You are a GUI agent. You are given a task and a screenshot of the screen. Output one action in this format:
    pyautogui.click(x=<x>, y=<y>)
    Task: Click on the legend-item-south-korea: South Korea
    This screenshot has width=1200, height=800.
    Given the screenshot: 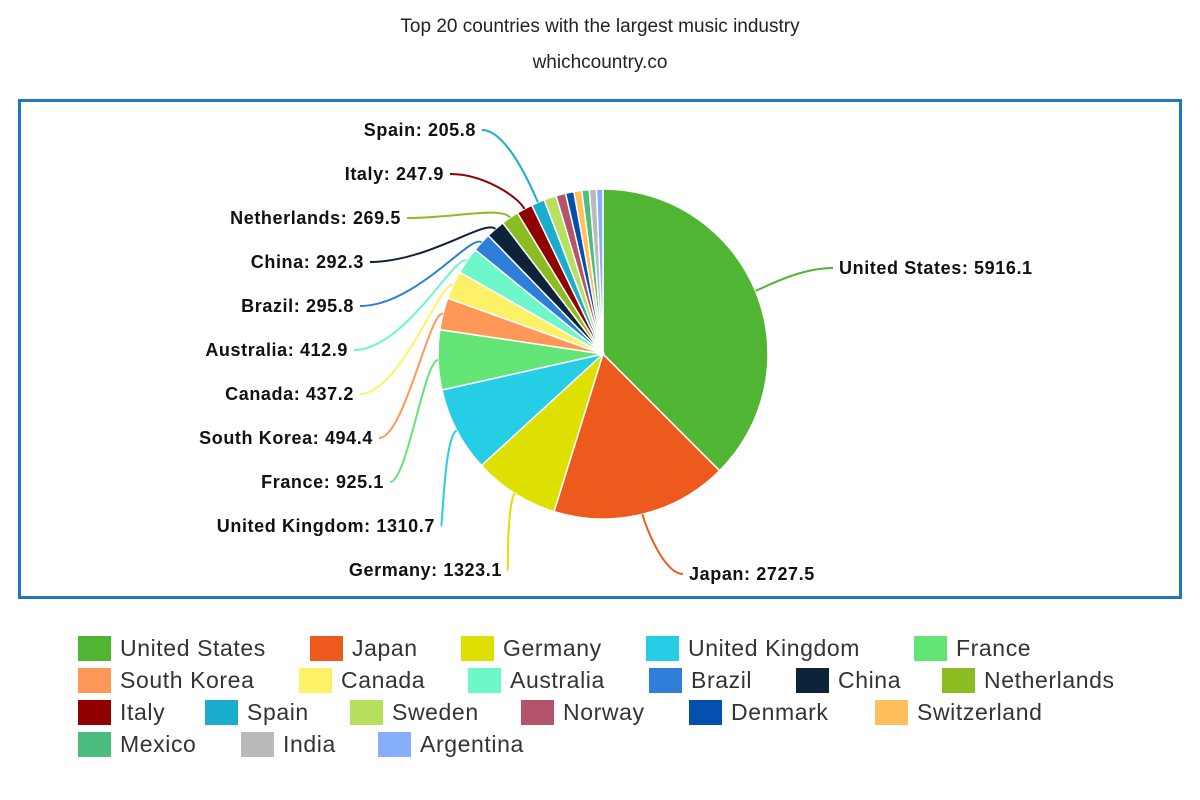 What is the action you would take?
    pyautogui.click(x=166, y=680)
    